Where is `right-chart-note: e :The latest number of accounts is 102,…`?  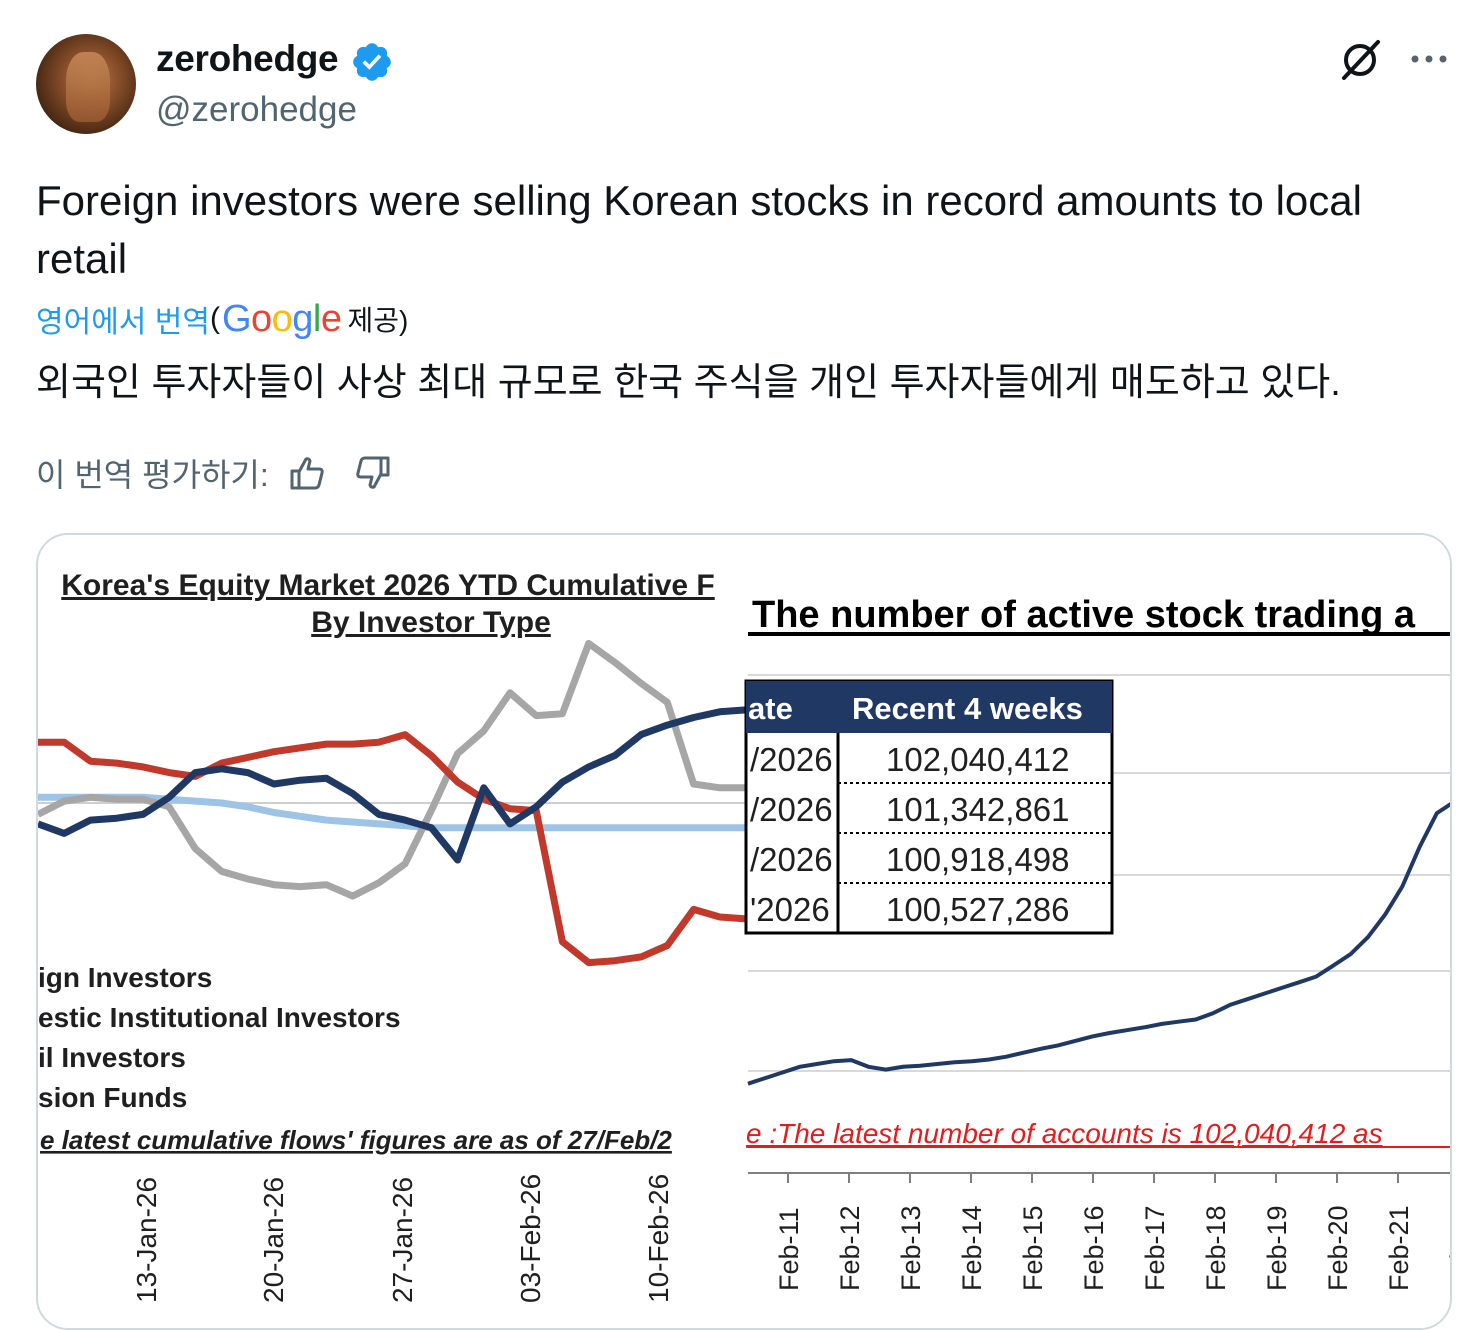
right-chart-note: e :The latest number of accounts is 102,… is located at coordinates (1064, 1133).